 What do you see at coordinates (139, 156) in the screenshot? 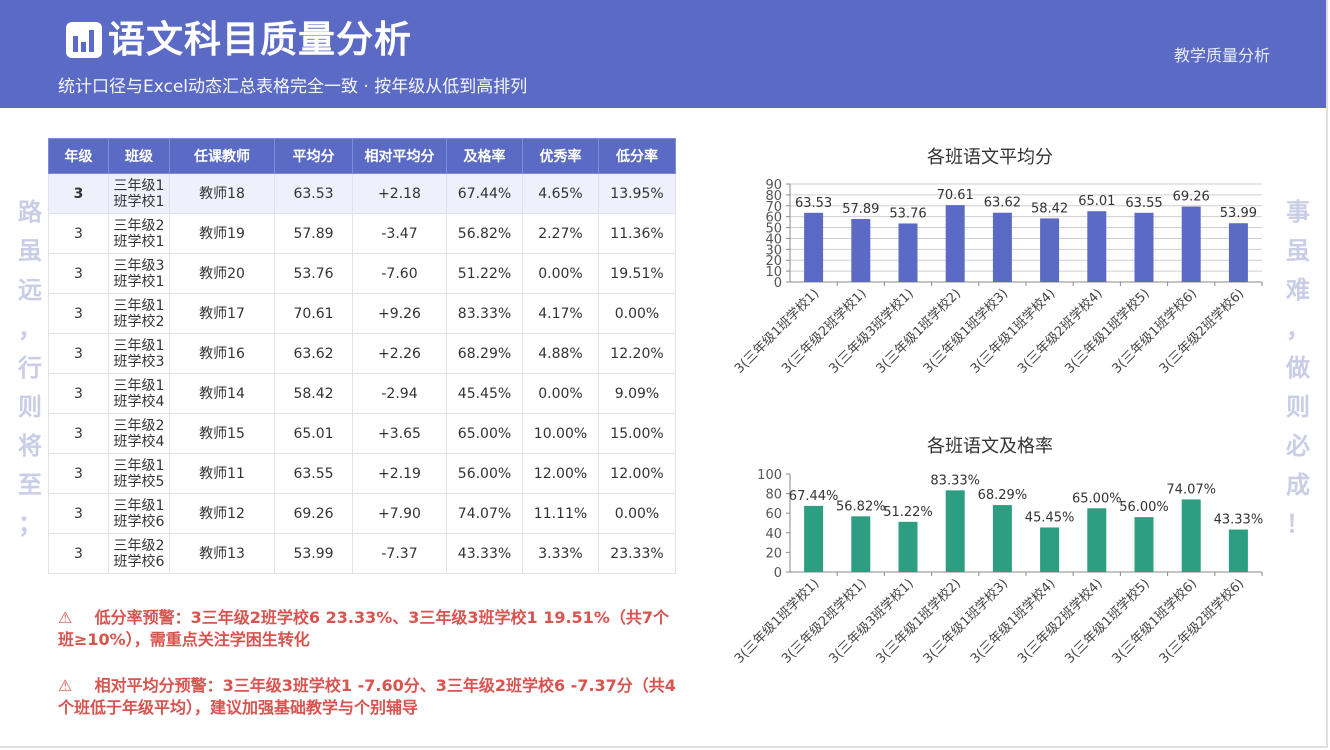
I see `column-header: 班级` at bounding box center [139, 156].